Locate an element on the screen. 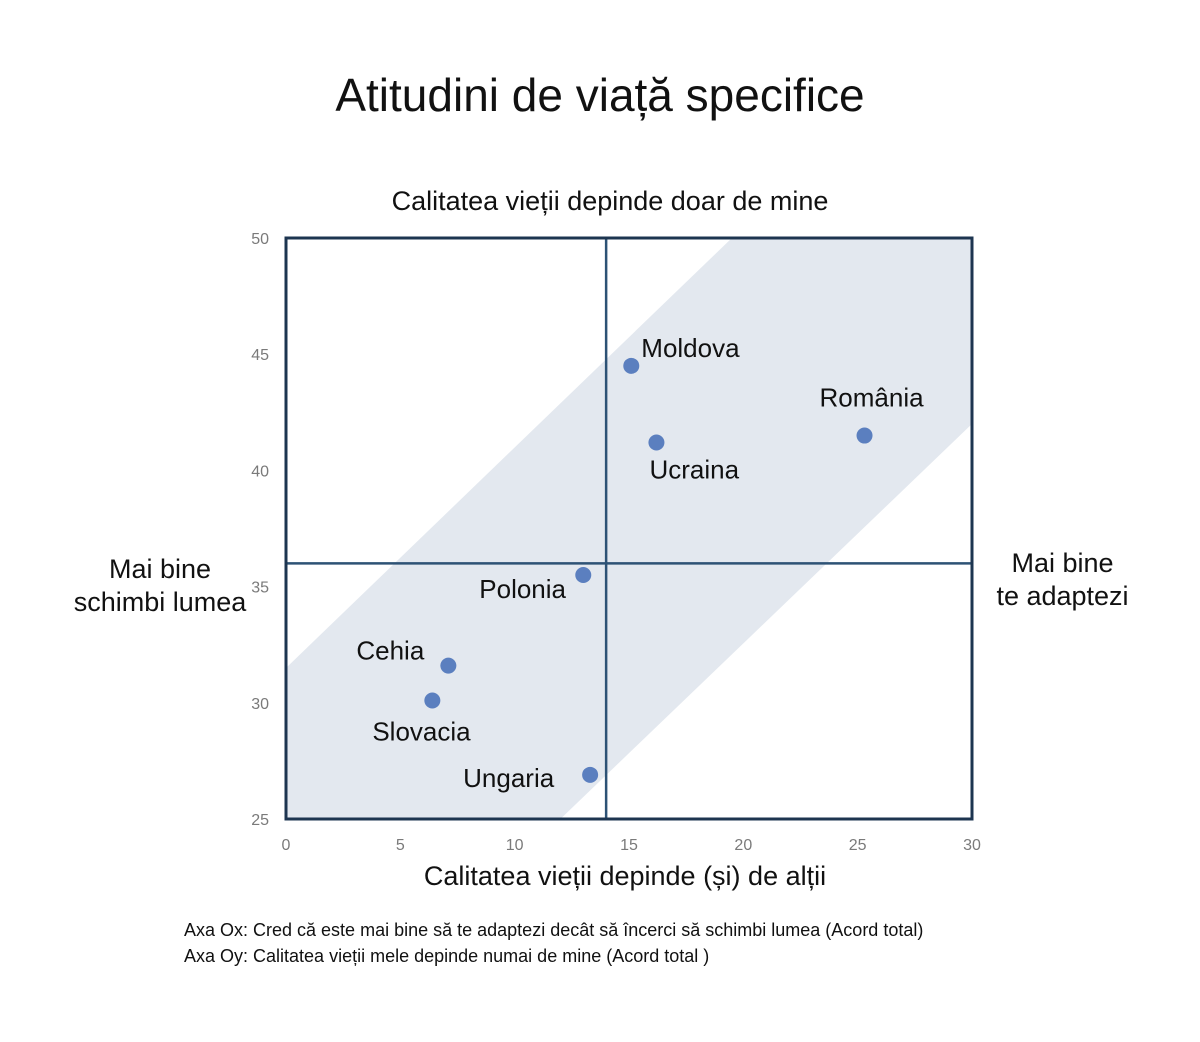  right-label-line-1: Mai bine is located at coordinates (1062, 563).